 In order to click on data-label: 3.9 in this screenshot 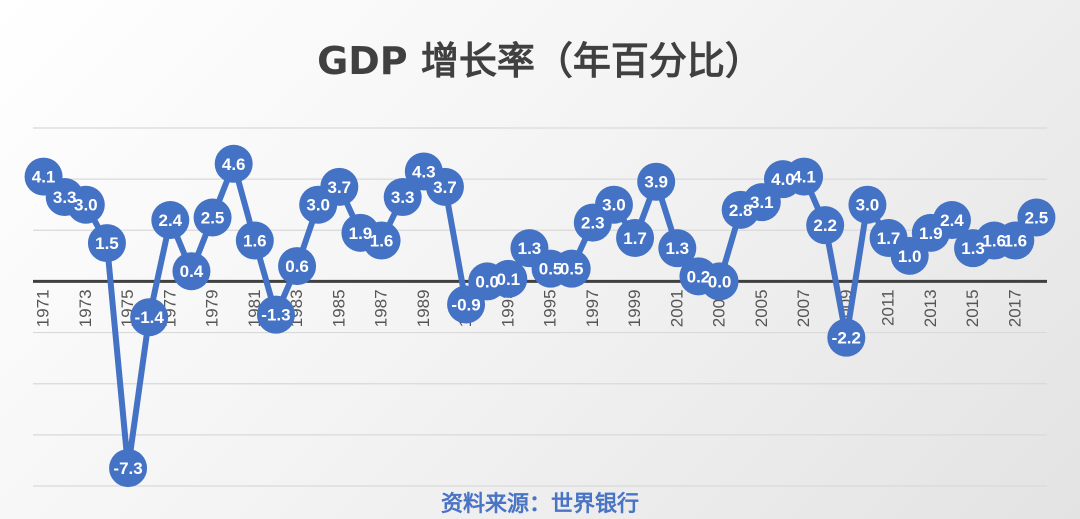, I will do `click(656, 182)`.